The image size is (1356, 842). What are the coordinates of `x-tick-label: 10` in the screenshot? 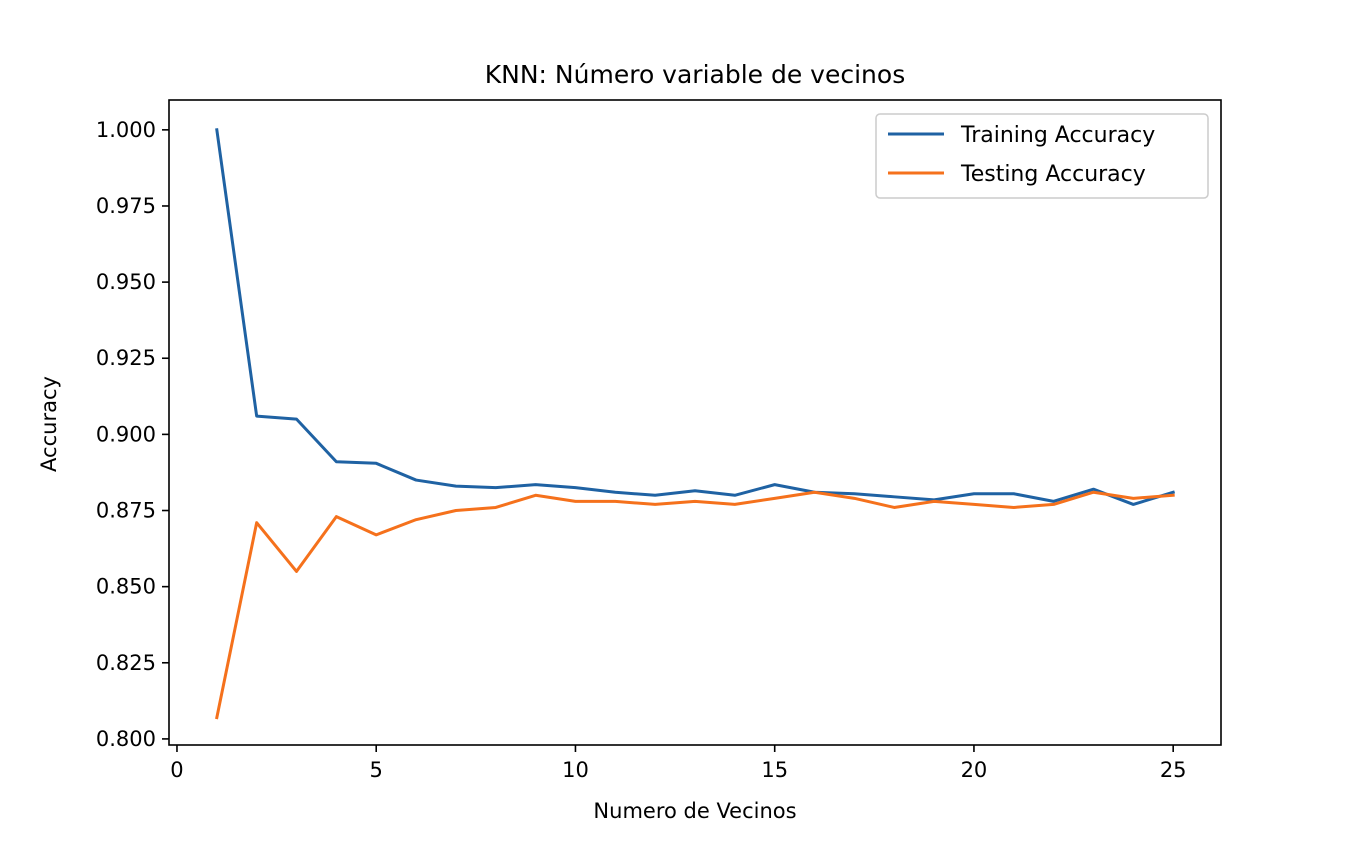 It's located at (575, 770).